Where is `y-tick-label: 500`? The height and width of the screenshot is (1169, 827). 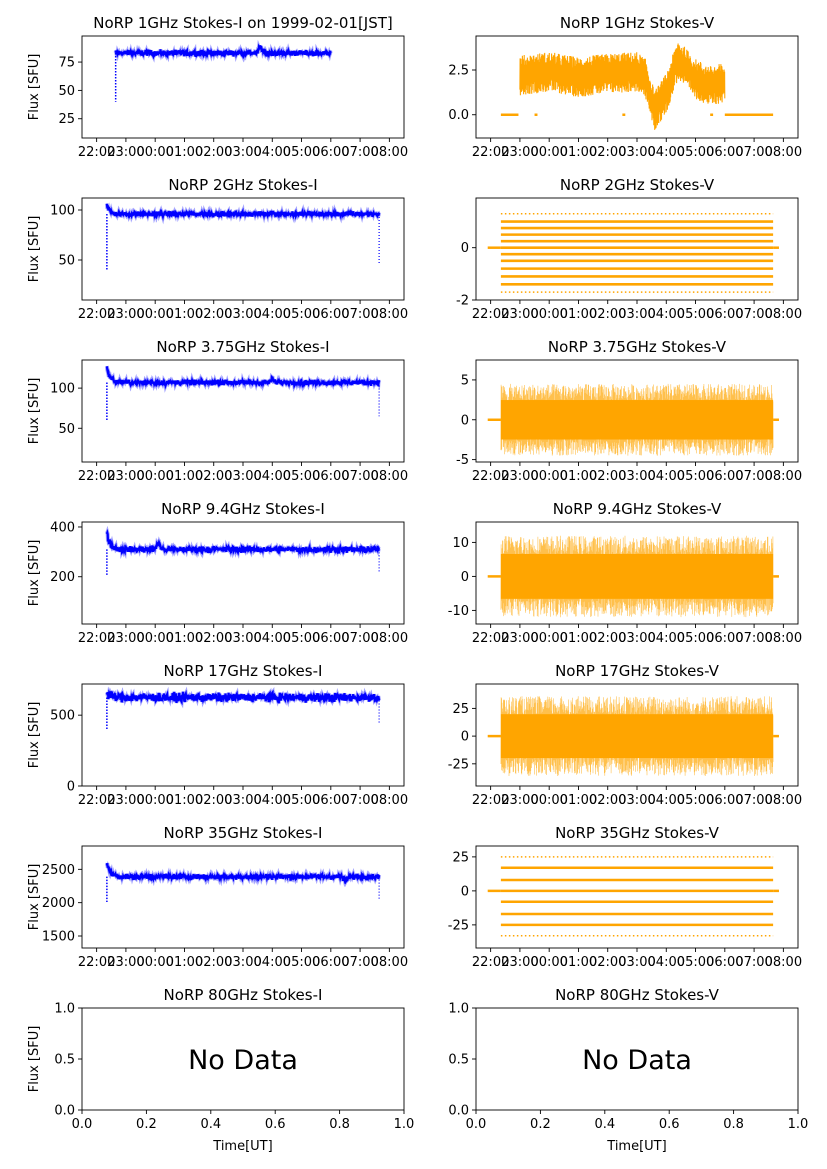 y-tick-label: 500 is located at coordinates (62, 716).